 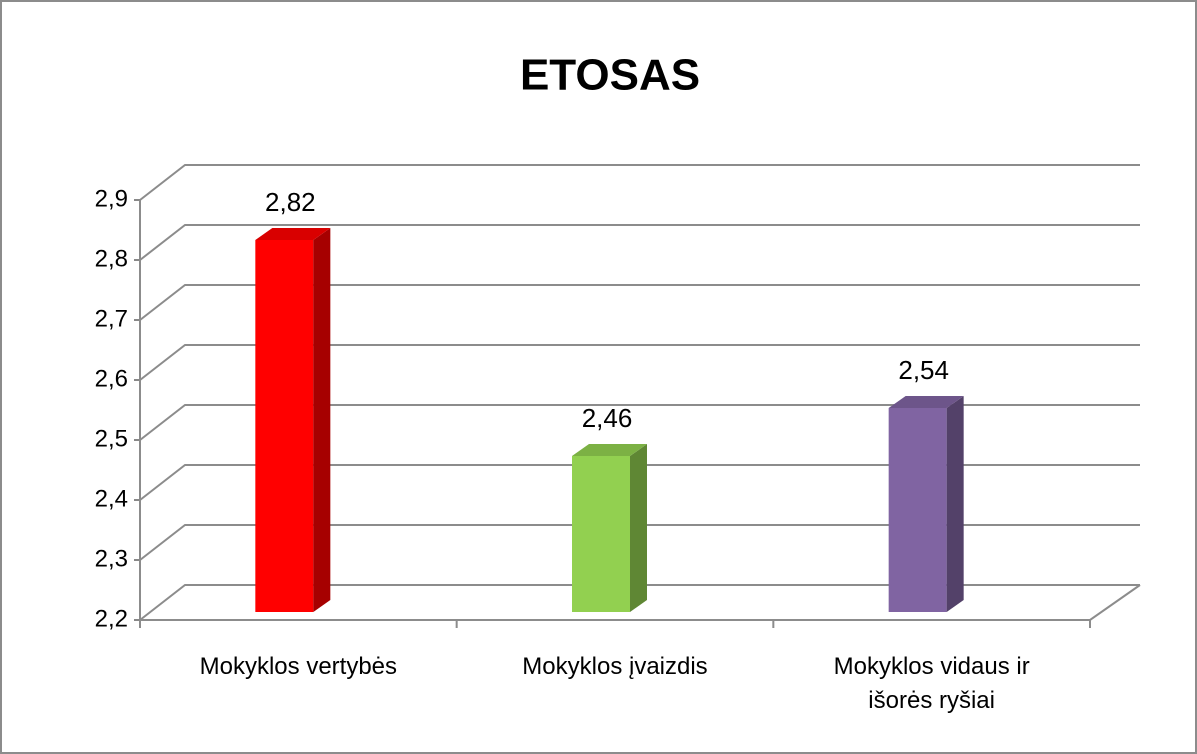 I want to click on y-tick-label: 2,8, so click(x=111, y=258).